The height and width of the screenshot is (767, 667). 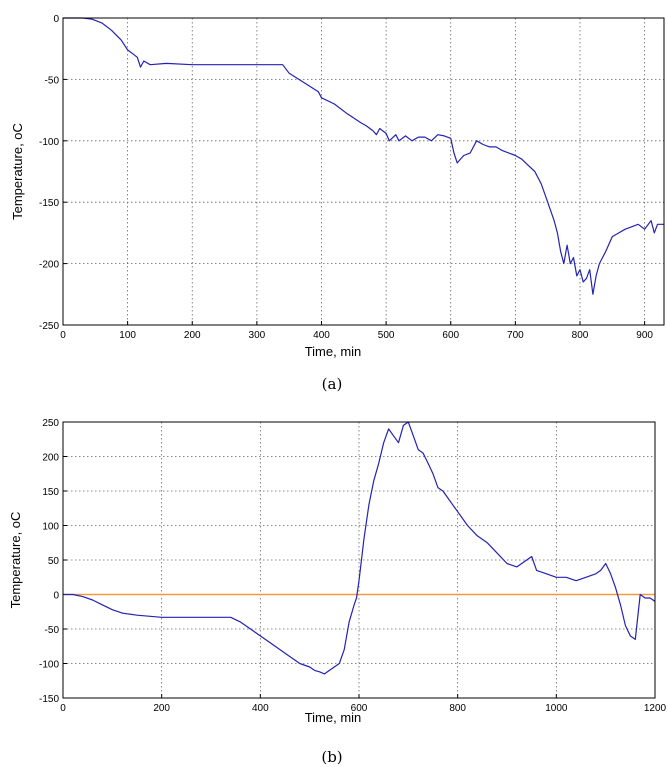 I want to click on x-tick-label: 500, so click(x=386, y=335).